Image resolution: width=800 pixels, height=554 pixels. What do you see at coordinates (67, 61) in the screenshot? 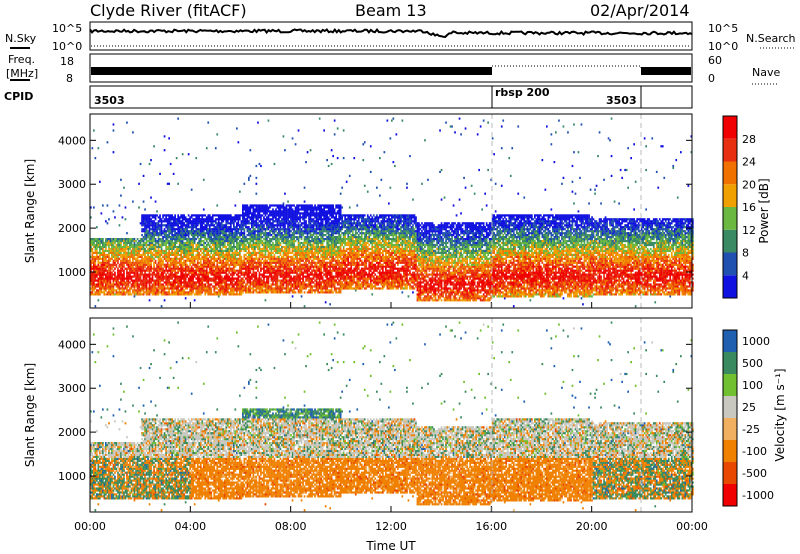
I see `freq-left-tick-top: 18` at bounding box center [67, 61].